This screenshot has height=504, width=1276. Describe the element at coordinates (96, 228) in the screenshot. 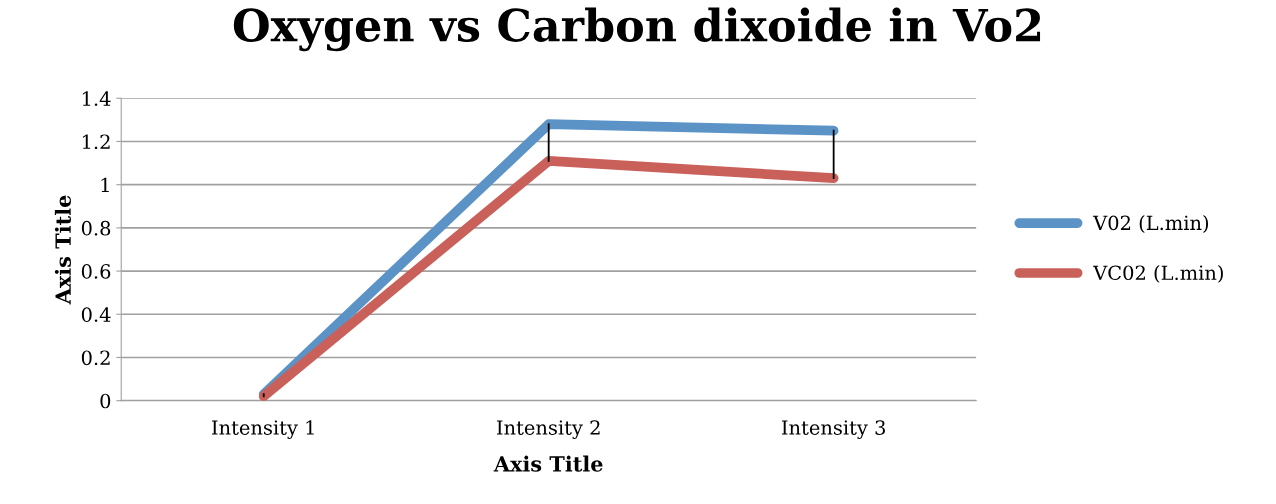

I see `y-tick-label: 0.8` at that location.